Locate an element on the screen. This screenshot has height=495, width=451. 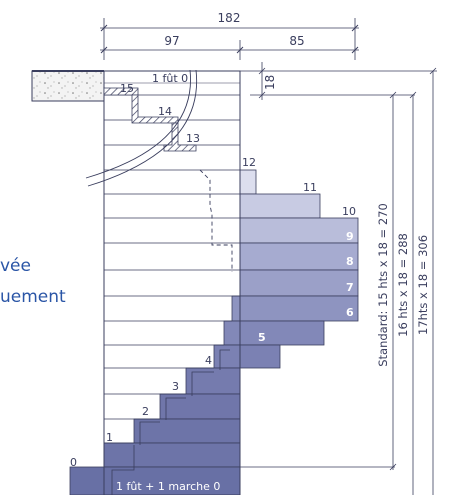
step-number-7: 7 is located at coordinates (350, 287).